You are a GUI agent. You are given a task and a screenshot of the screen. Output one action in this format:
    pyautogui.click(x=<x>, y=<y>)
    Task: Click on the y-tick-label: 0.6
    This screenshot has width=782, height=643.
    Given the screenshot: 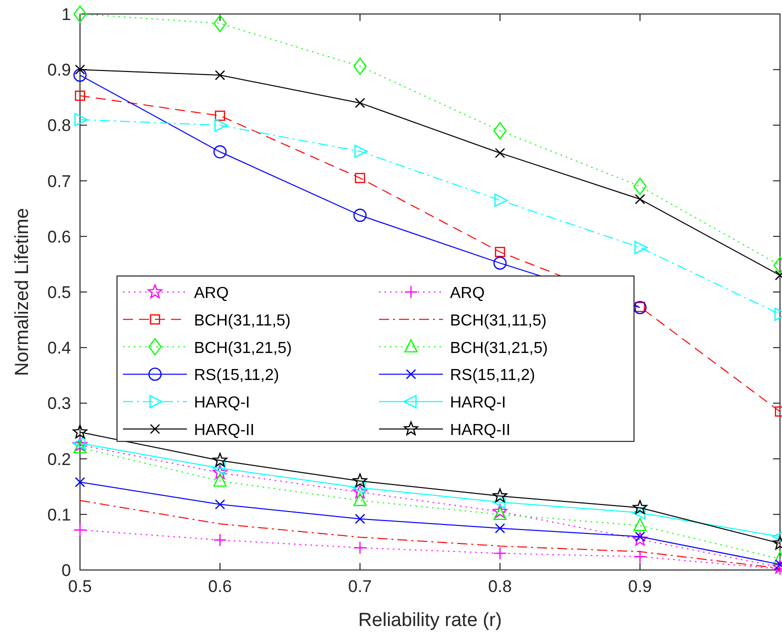 What is the action you would take?
    pyautogui.click(x=59, y=236)
    